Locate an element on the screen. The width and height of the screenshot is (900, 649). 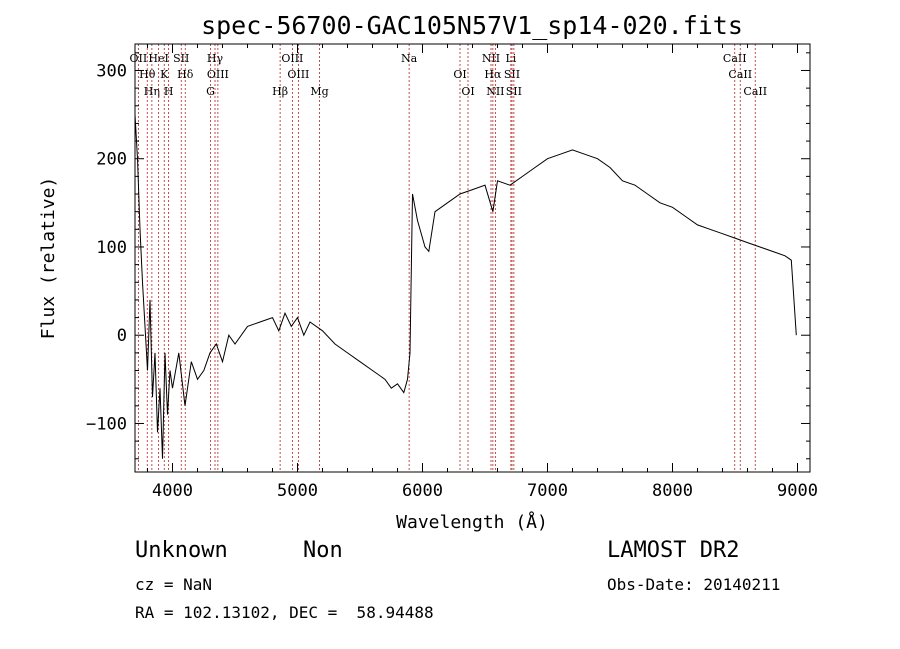
line-label: Mg is located at coordinates (319, 91).